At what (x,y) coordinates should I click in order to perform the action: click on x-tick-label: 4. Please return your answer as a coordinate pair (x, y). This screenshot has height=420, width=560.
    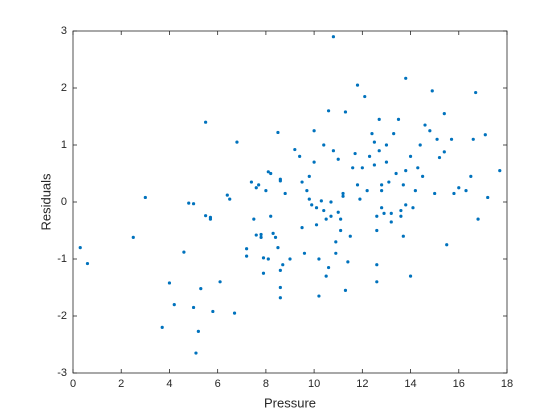
    Looking at the image, I should click on (169, 384).